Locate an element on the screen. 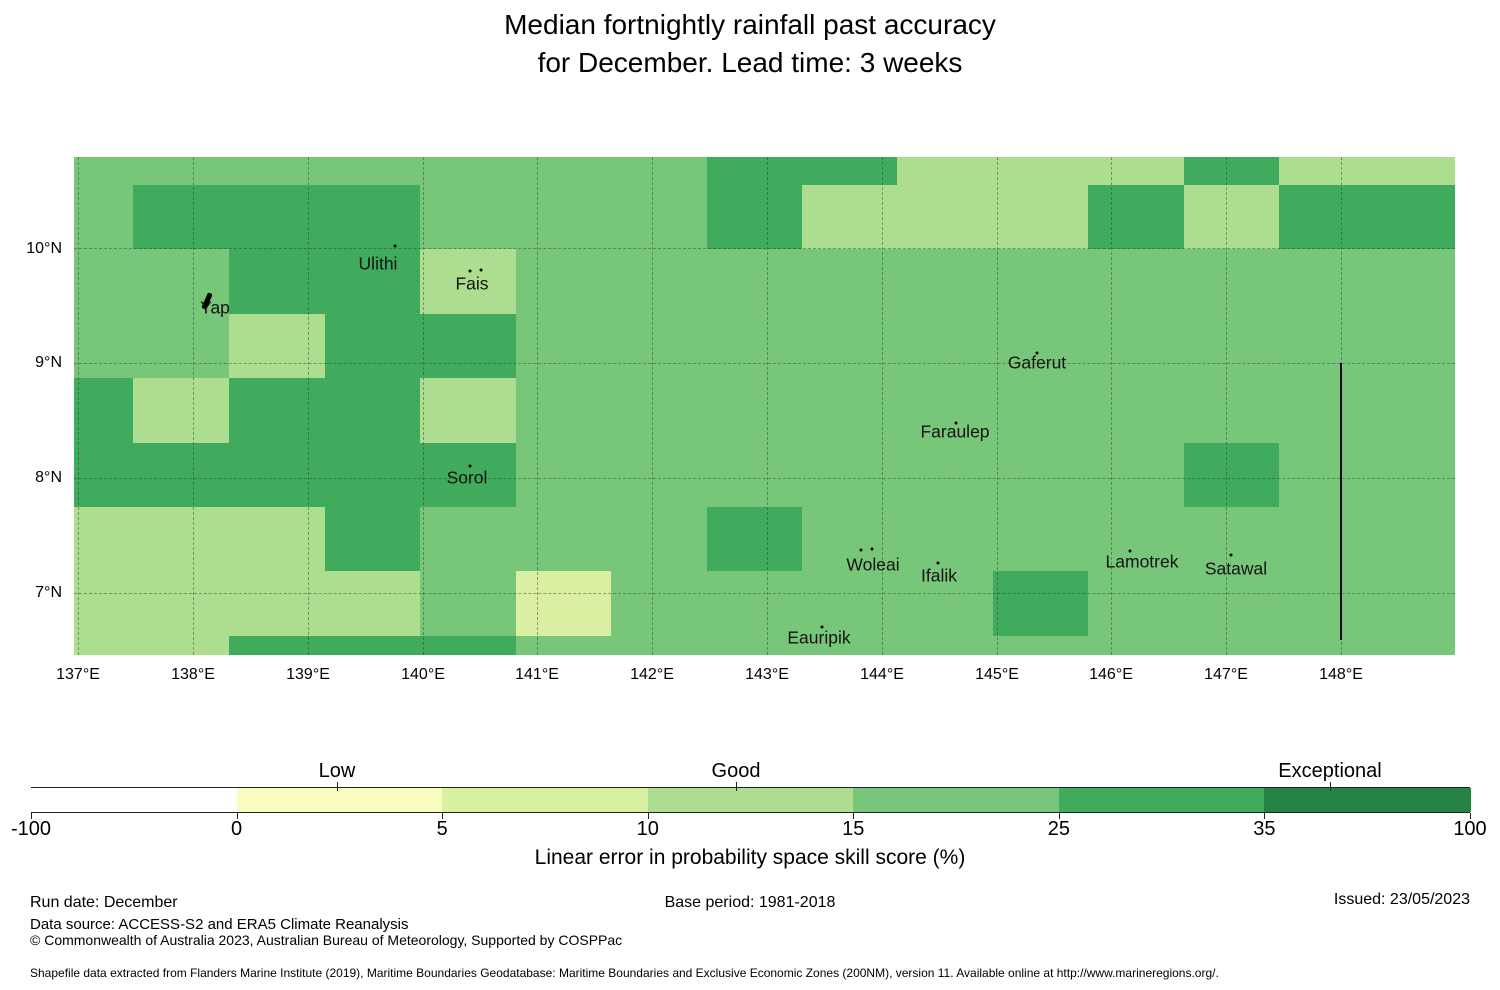 The height and width of the screenshot is (990, 1500). colorbar-tick-label: 100 is located at coordinates (1470, 829).